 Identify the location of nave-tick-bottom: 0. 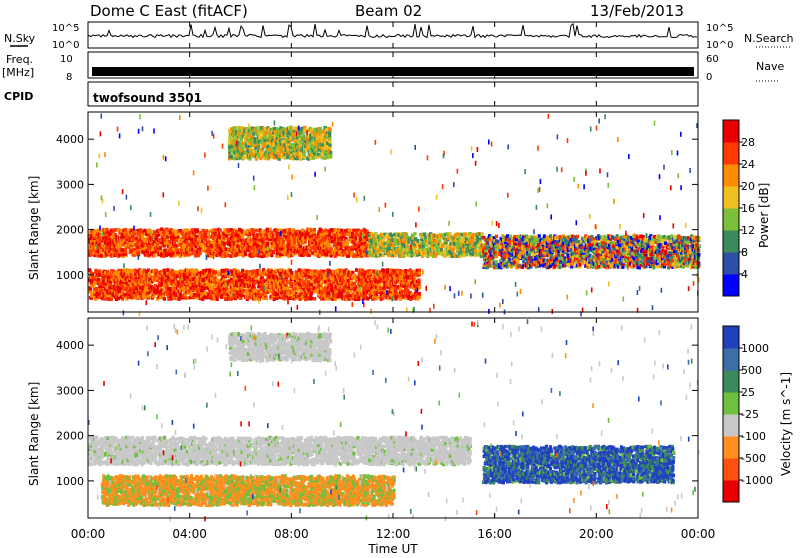
(709, 77).